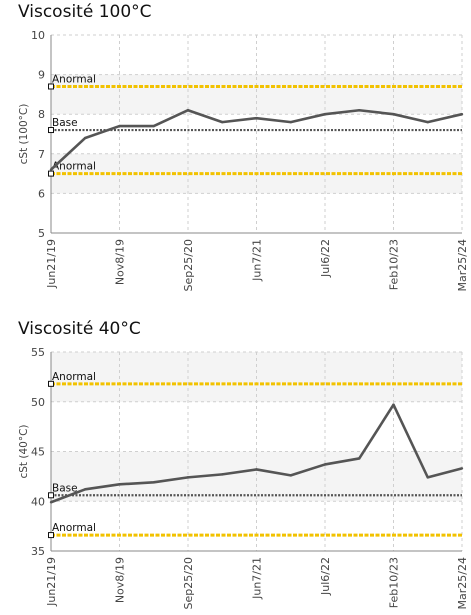 The image size is (471, 615). What do you see at coordinates (38, 501) in the screenshot?
I see `y-tick-label: 40` at bounding box center [38, 501].